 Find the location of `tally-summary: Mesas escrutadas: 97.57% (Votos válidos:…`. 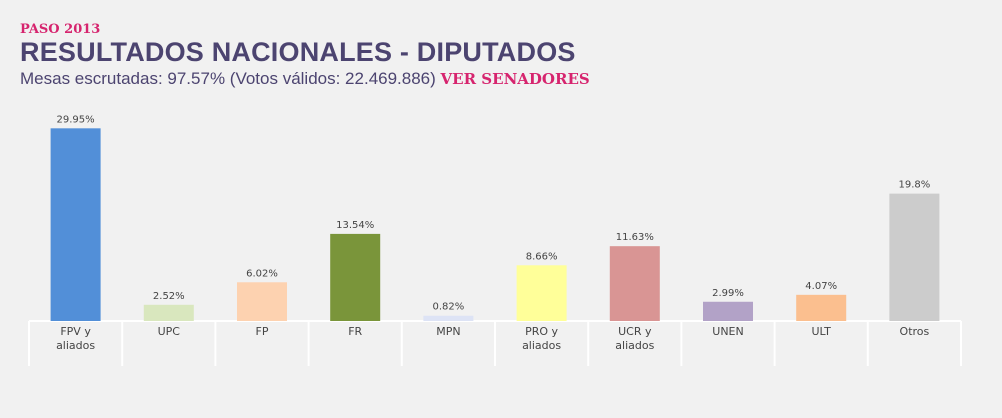

tally-summary: Mesas escrutadas: 97.57% (Votos válidos:… is located at coordinates (228, 78).